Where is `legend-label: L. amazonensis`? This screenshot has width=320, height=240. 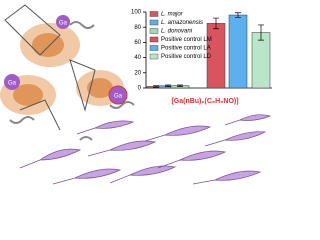
legend-label: L. amazonensis is located at coordinates (182, 23).